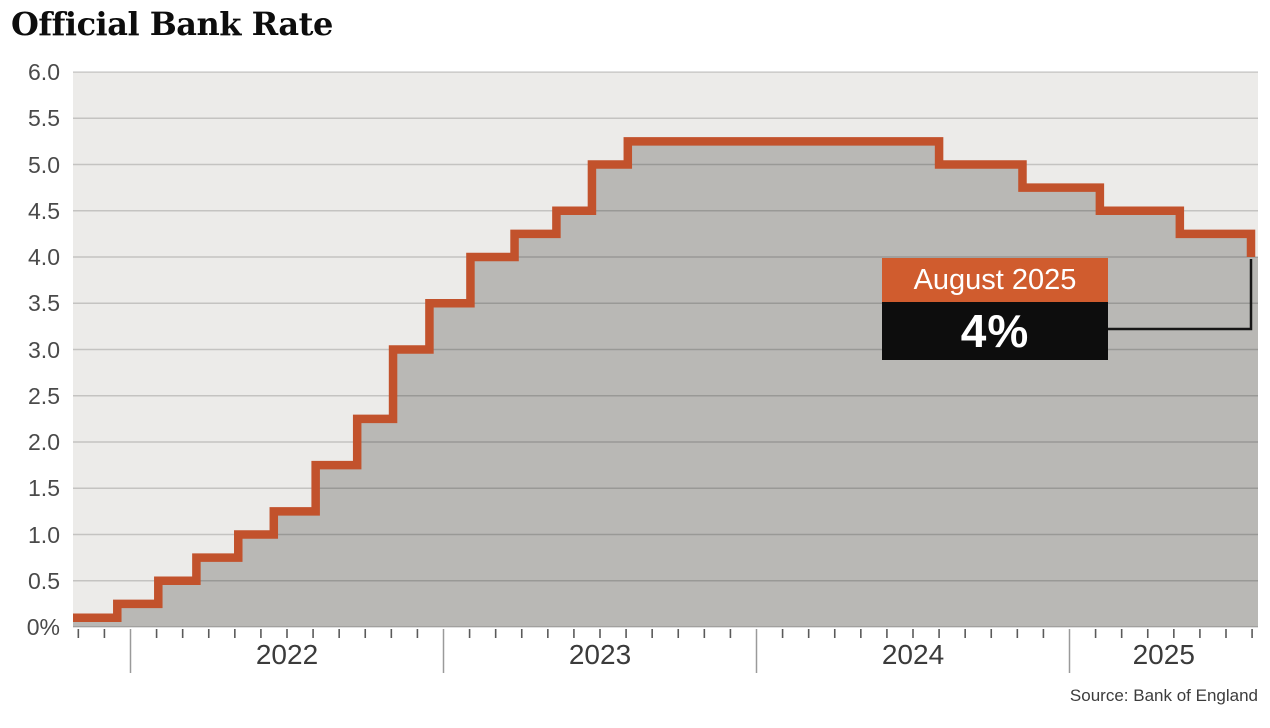 Image resolution: width=1270 pixels, height=728 pixels. What do you see at coordinates (44, 210) in the screenshot?
I see `y-axis-label: 4.5` at bounding box center [44, 210].